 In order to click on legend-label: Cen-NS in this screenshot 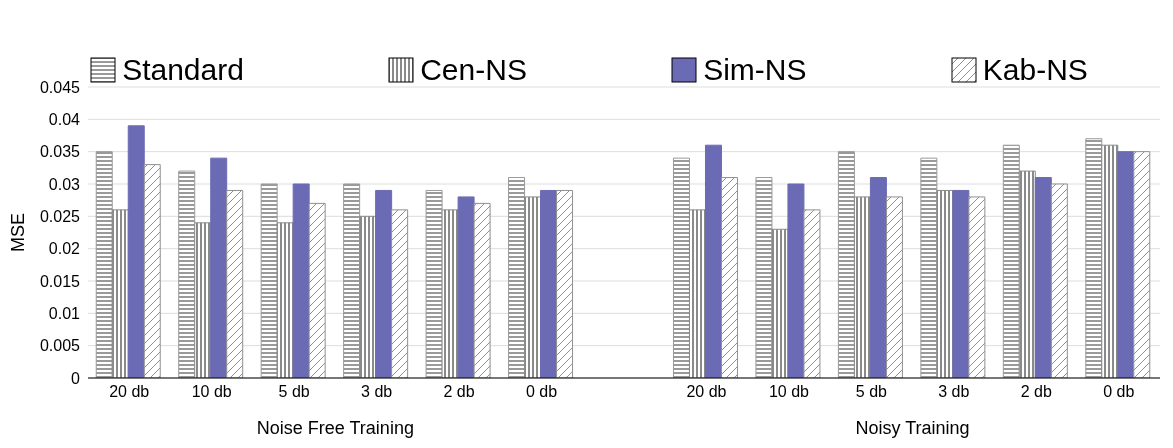, I will do `click(473, 70)`.